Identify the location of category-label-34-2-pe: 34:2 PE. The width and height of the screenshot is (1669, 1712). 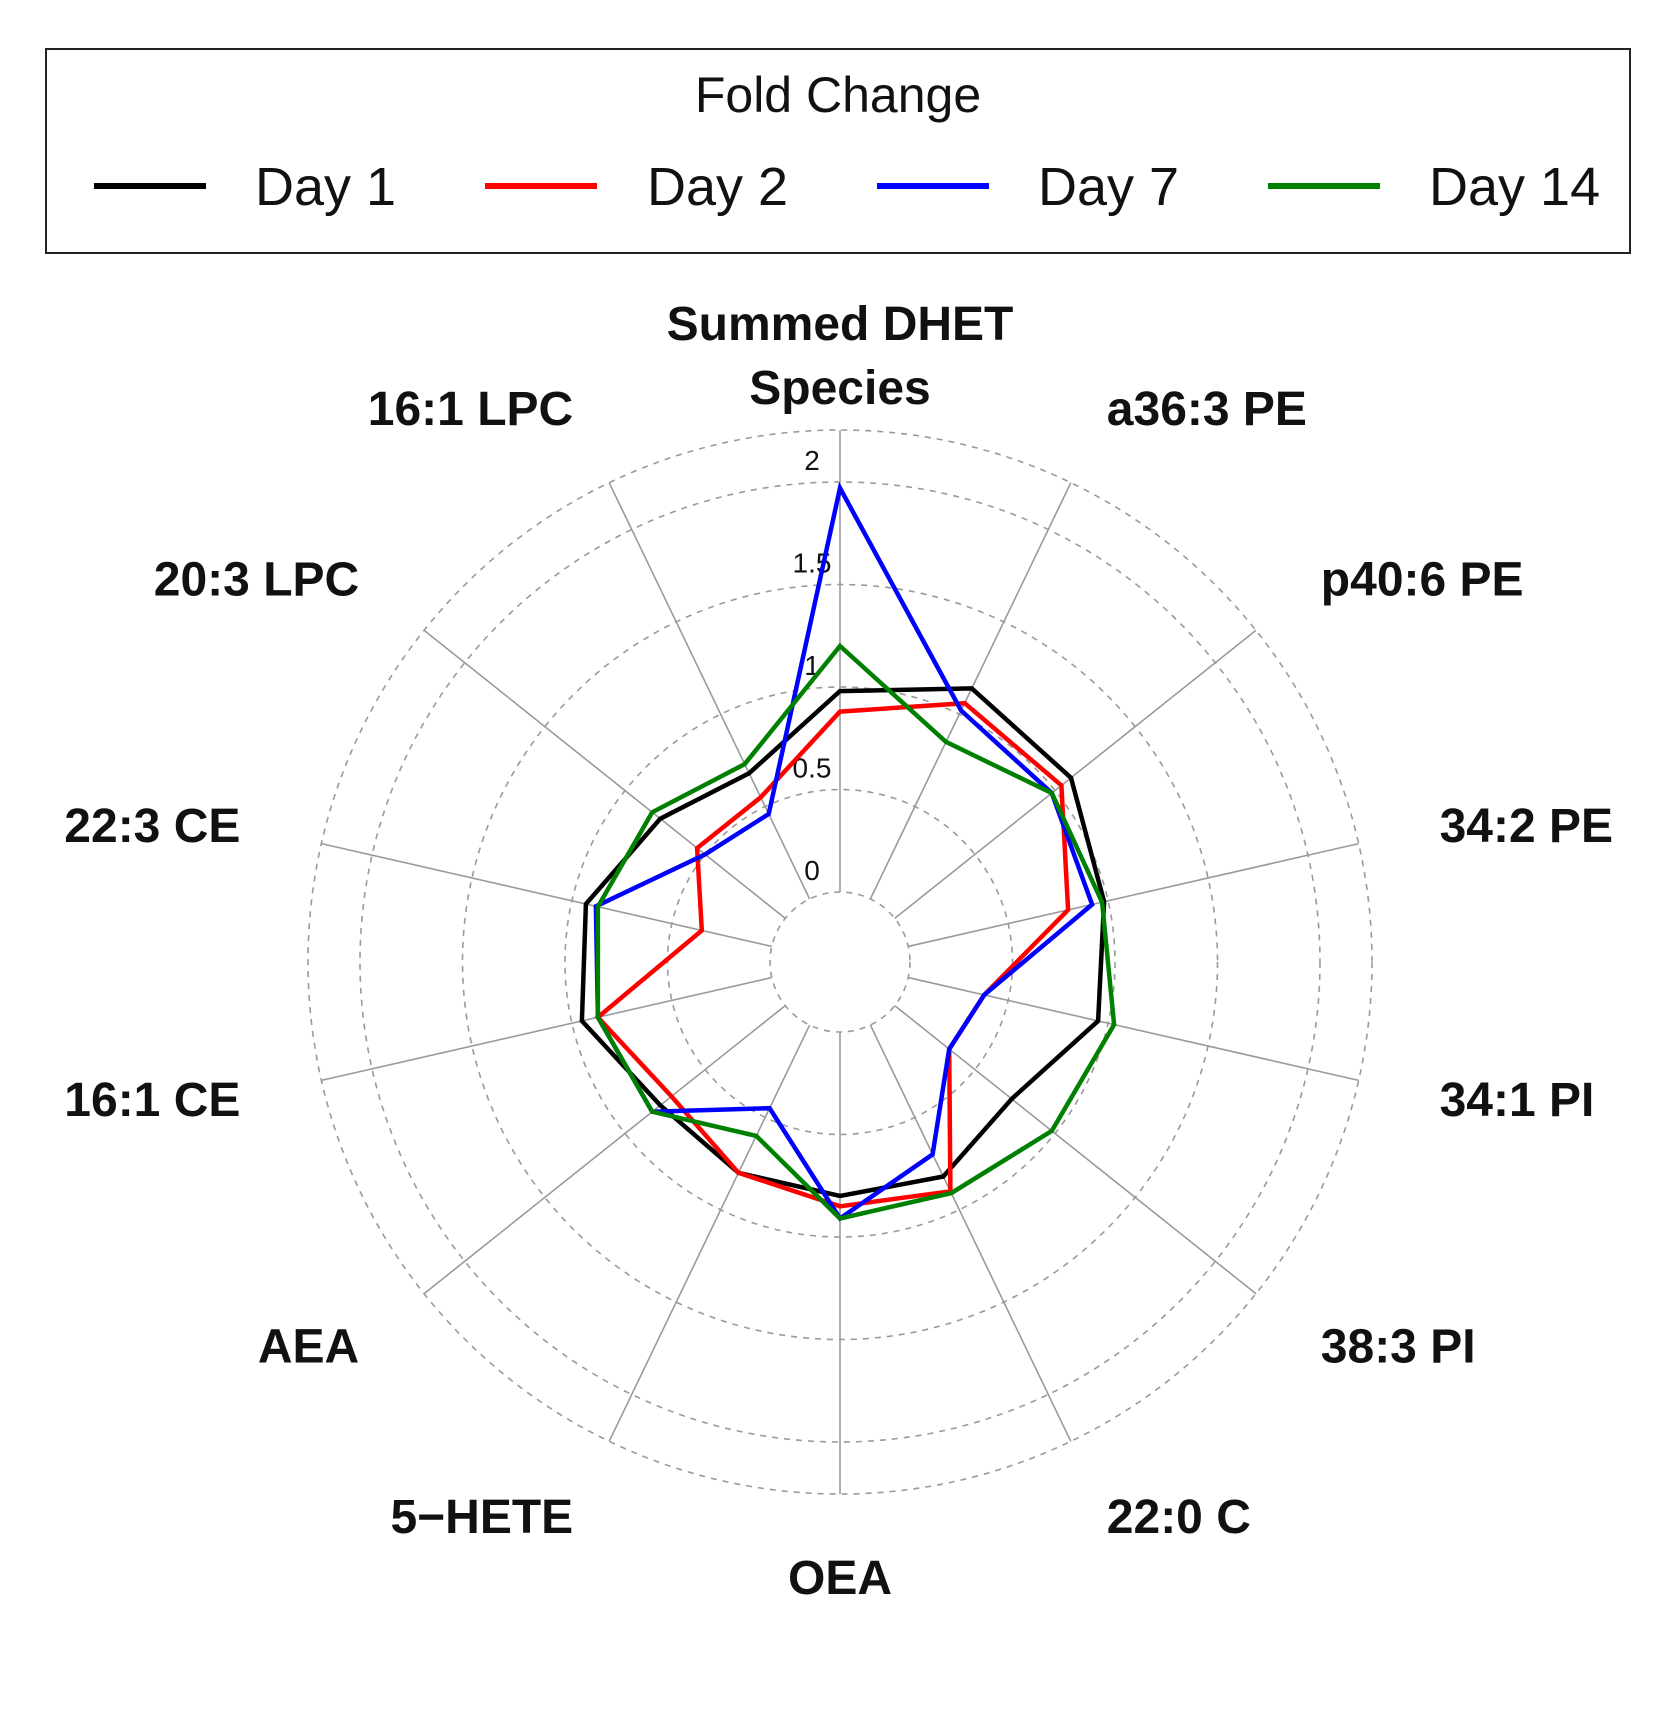
(1526, 826).